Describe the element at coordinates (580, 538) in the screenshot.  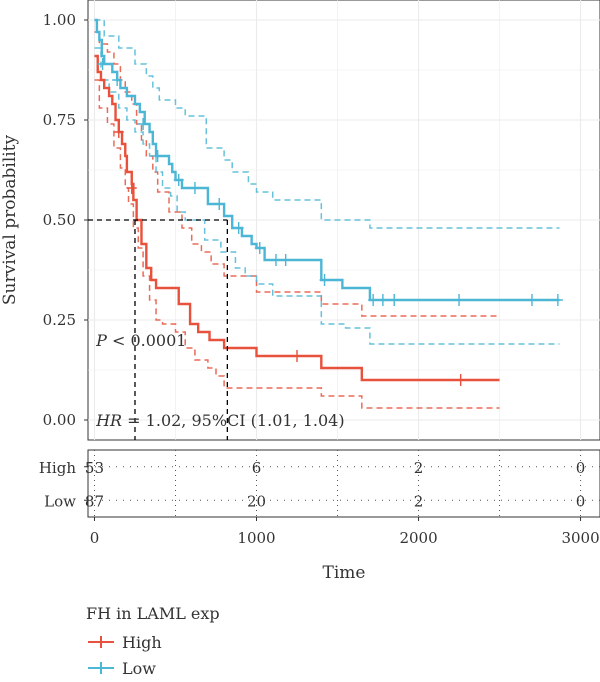
I see `x-tick-label: 3000` at that location.